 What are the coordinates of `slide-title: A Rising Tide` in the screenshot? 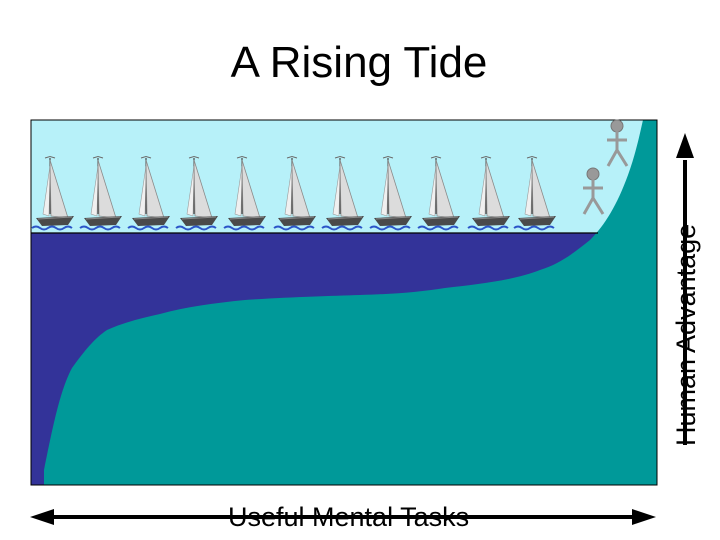 It's located at (359, 62).